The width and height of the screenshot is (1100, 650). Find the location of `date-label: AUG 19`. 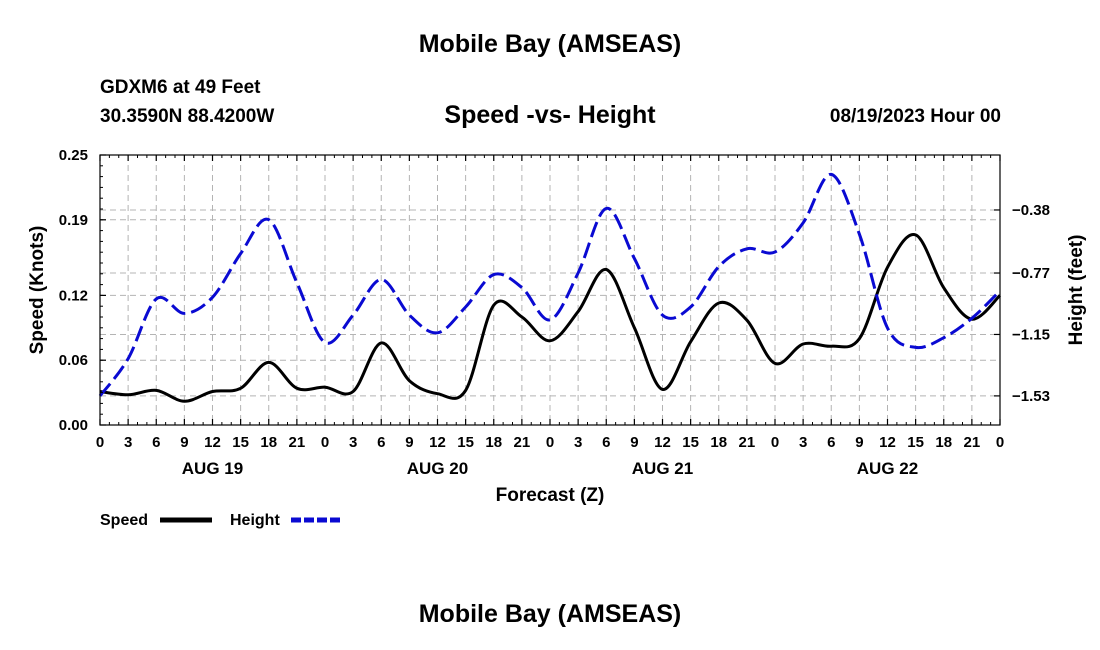

date-label: AUG 19 is located at coordinates (212, 468).